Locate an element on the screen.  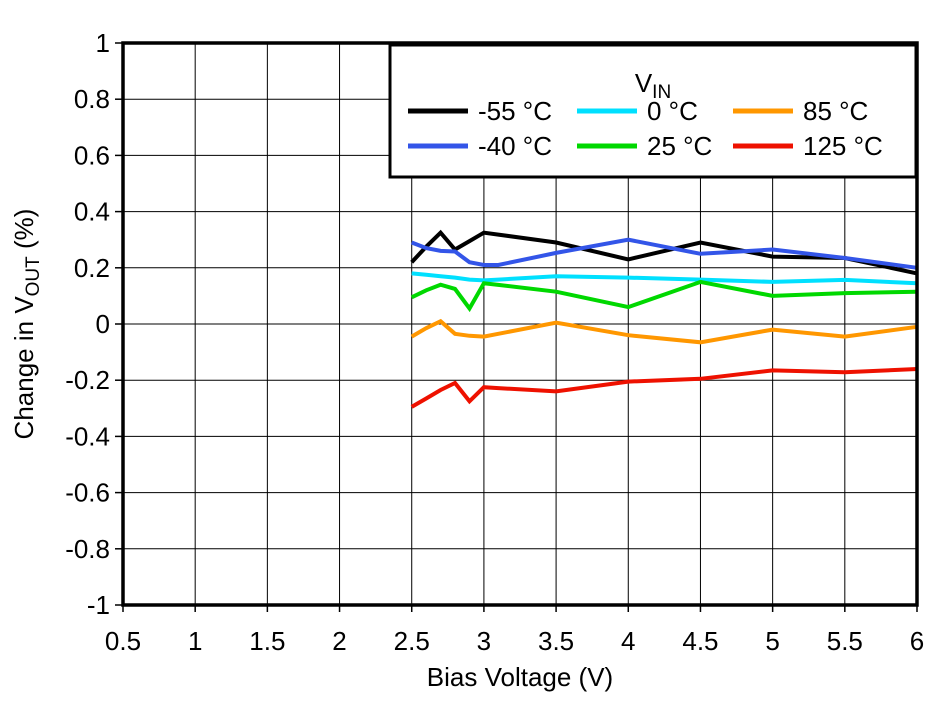
y-tick-label--0.8: -0.8 is located at coordinates (87, 549).